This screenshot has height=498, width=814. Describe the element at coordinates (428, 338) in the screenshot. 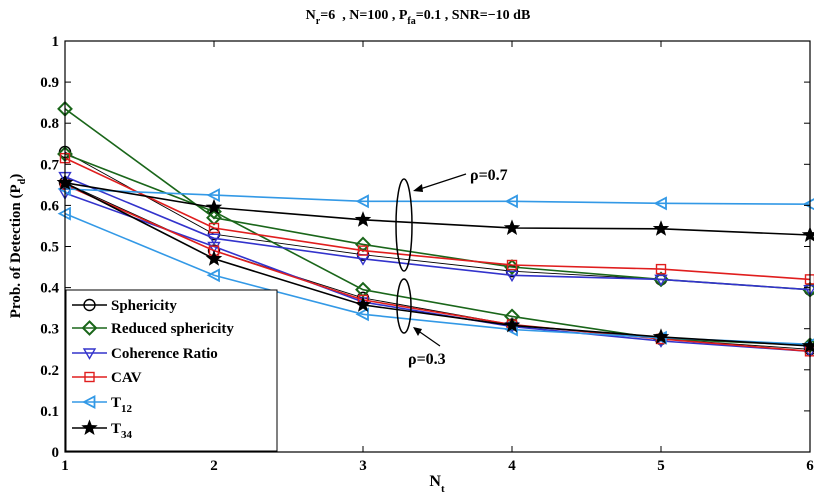

I see `rho-03-arrow` at that location.